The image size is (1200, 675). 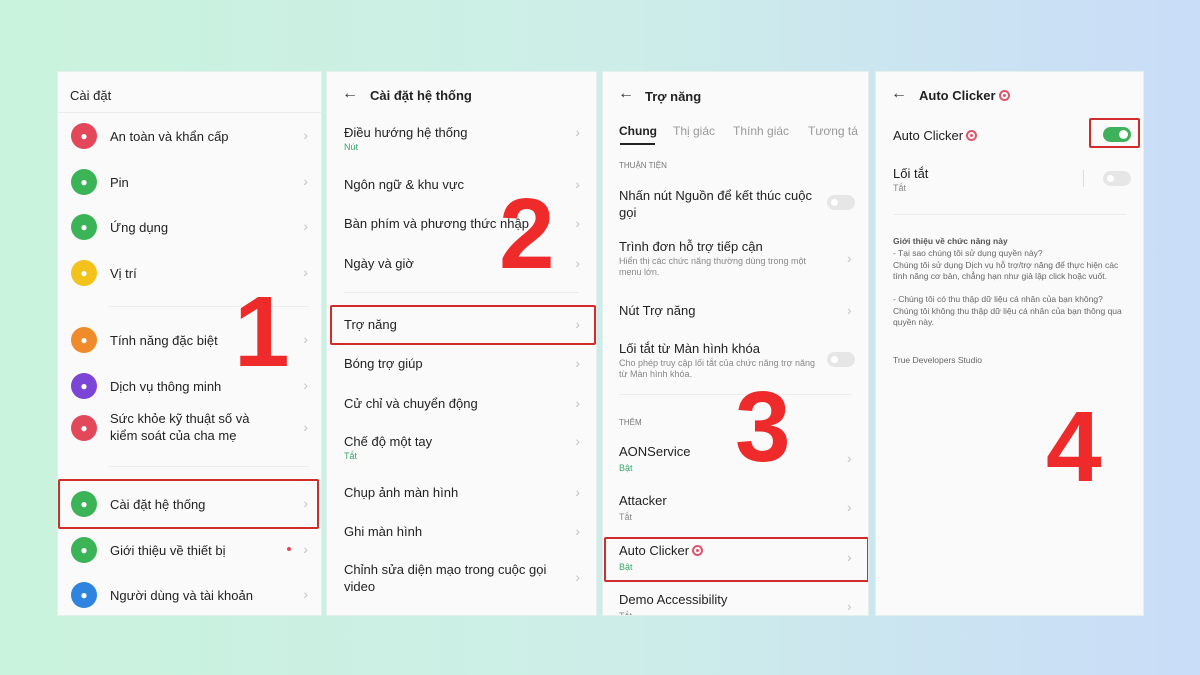 I want to click on service-item: Attacker Tắt ›, so click(x=735, y=512).